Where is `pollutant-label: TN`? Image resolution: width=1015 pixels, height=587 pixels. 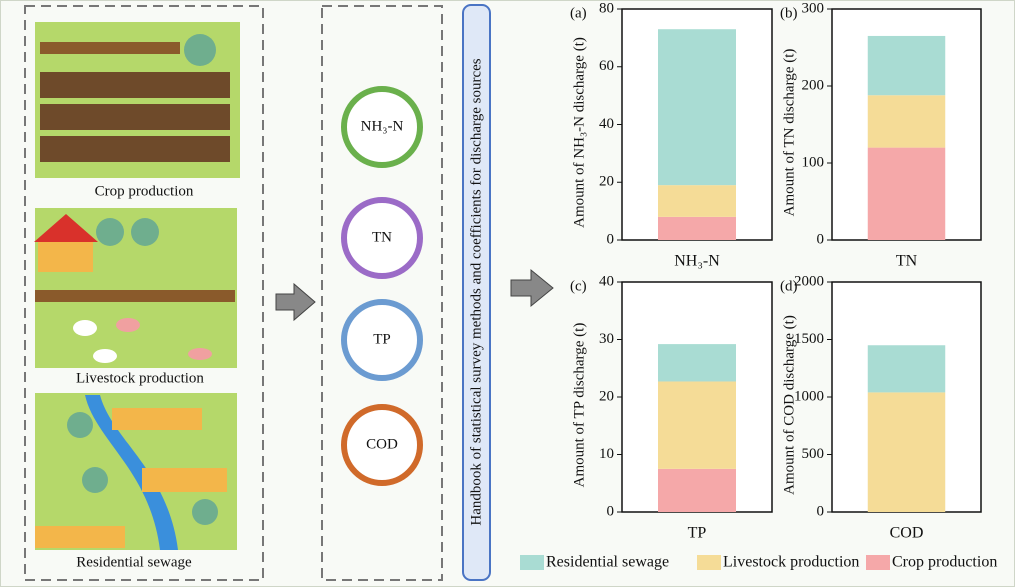
pollutant-label: TN is located at coordinates (382, 237).